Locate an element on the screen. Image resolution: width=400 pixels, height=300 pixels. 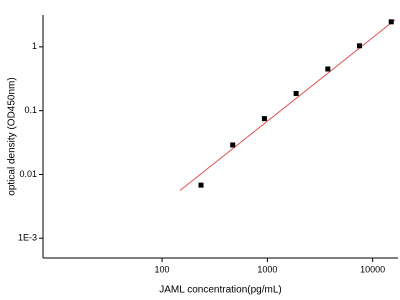
y-tick-label: 1E-3 is located at coordinates (27, 238).